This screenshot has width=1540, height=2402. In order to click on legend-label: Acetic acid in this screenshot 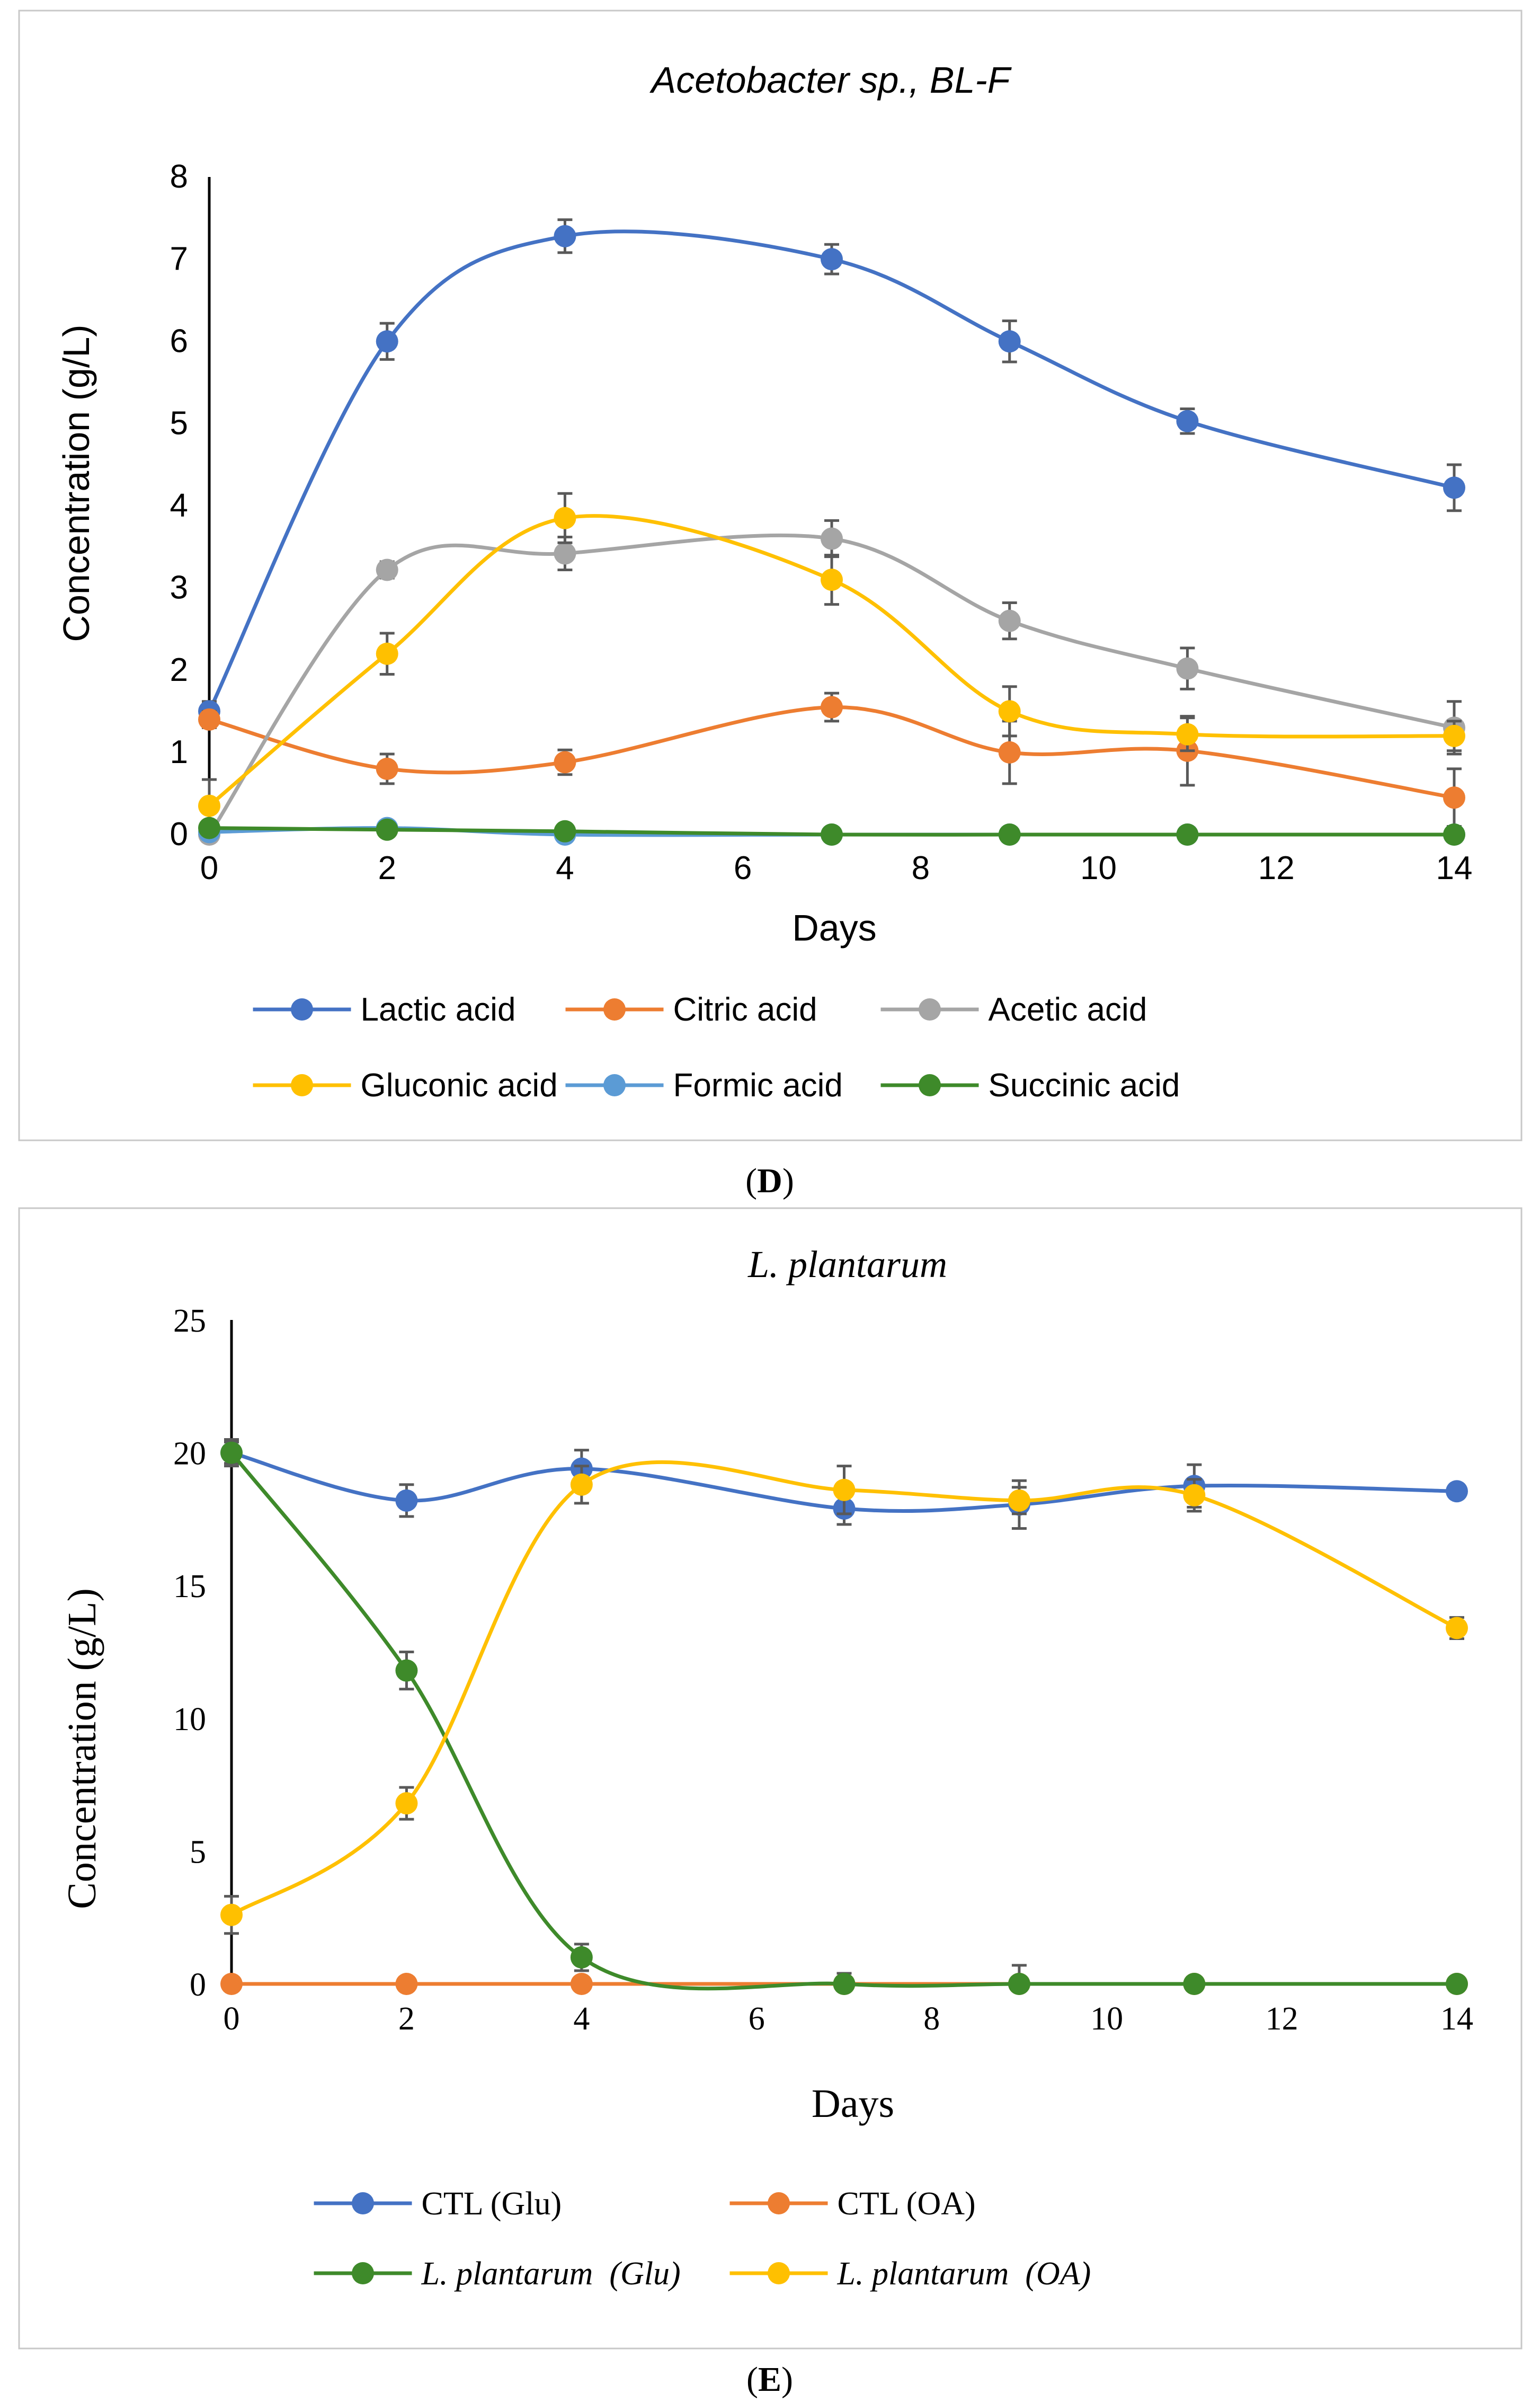, I will do `click(1068, 1009)`.